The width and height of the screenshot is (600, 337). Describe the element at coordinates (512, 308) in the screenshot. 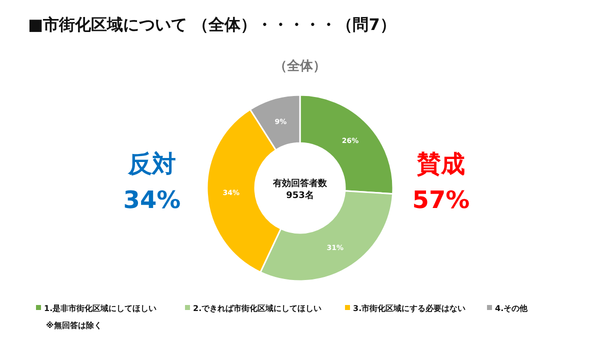

I see `legend-label: 4.その他` at that location.